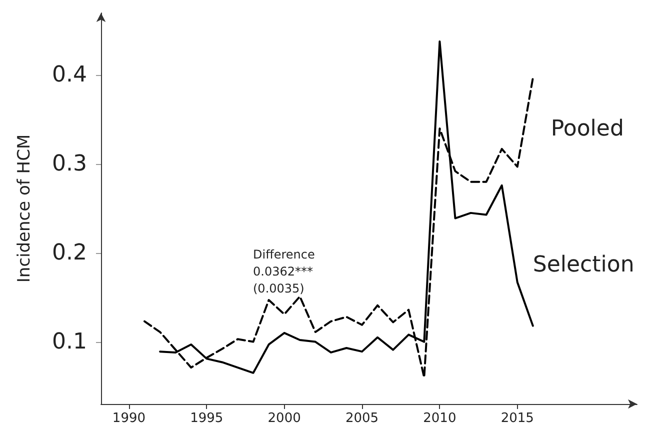 This screenshot has width=649, height=444. Describe the element at coordinates (284, 272) in the screenshot. I see `annotation: Difference 0.0362*** (0.0035)` at that location.